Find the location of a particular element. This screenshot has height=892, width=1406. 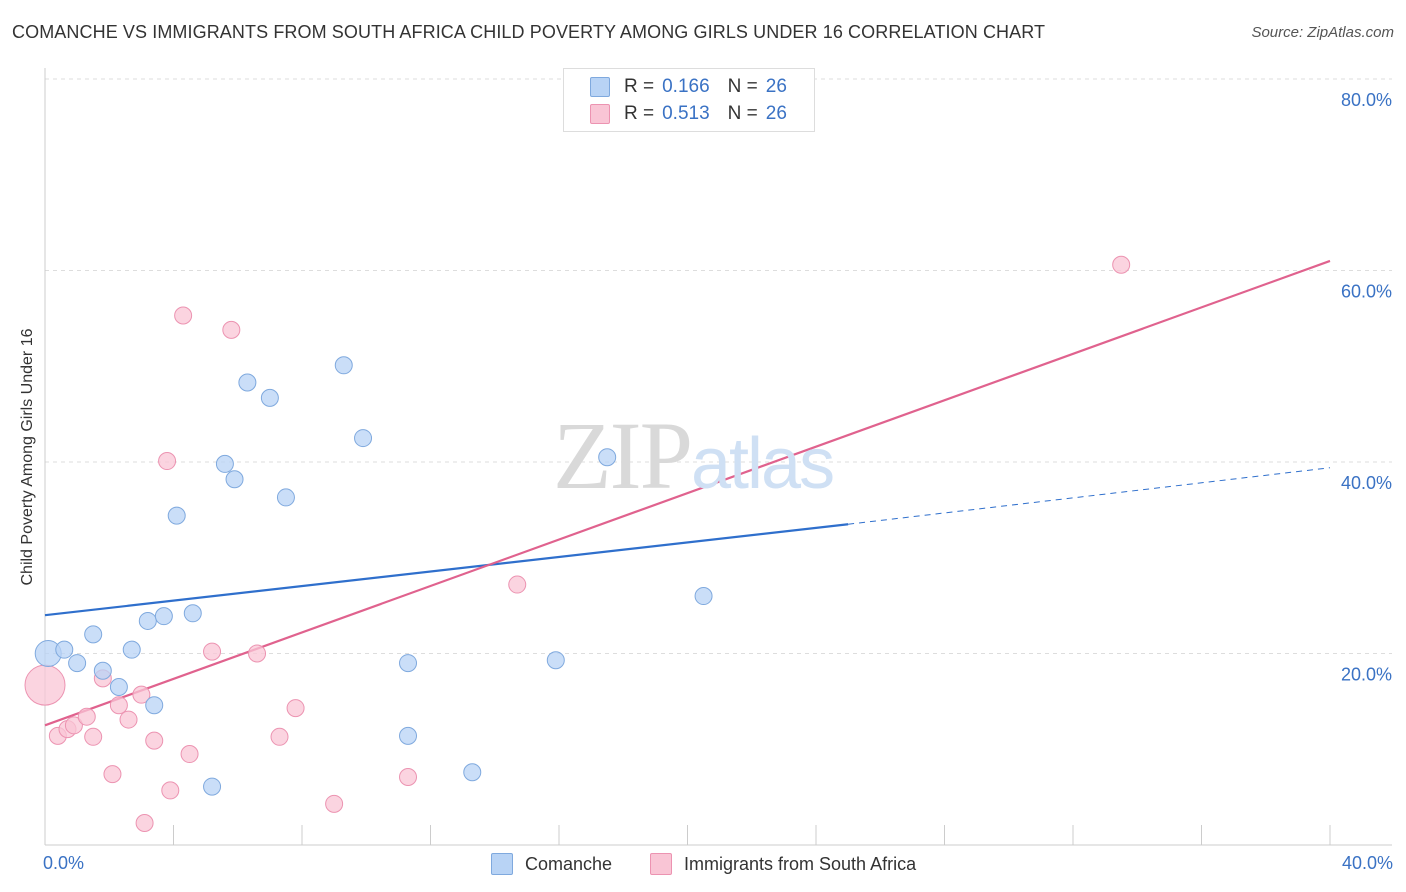

comanche-legend-swatch is located at coordinates (502, 864).